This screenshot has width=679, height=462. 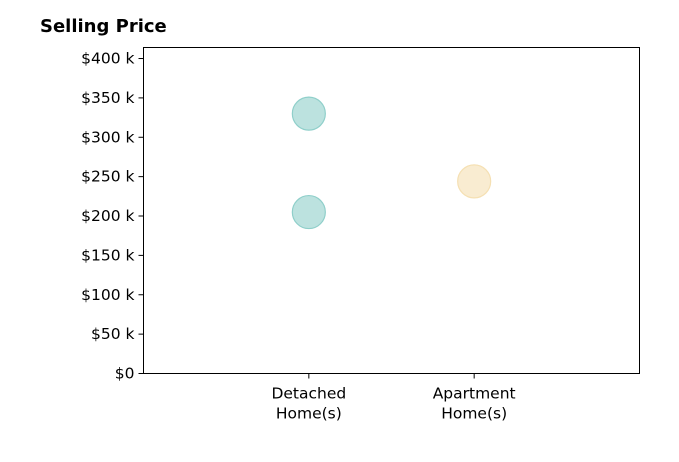 What do you see at coordinates (107, 177) in the screenshot?
I see `y-tick-label: $250 k` at bounding box center [107, 177].